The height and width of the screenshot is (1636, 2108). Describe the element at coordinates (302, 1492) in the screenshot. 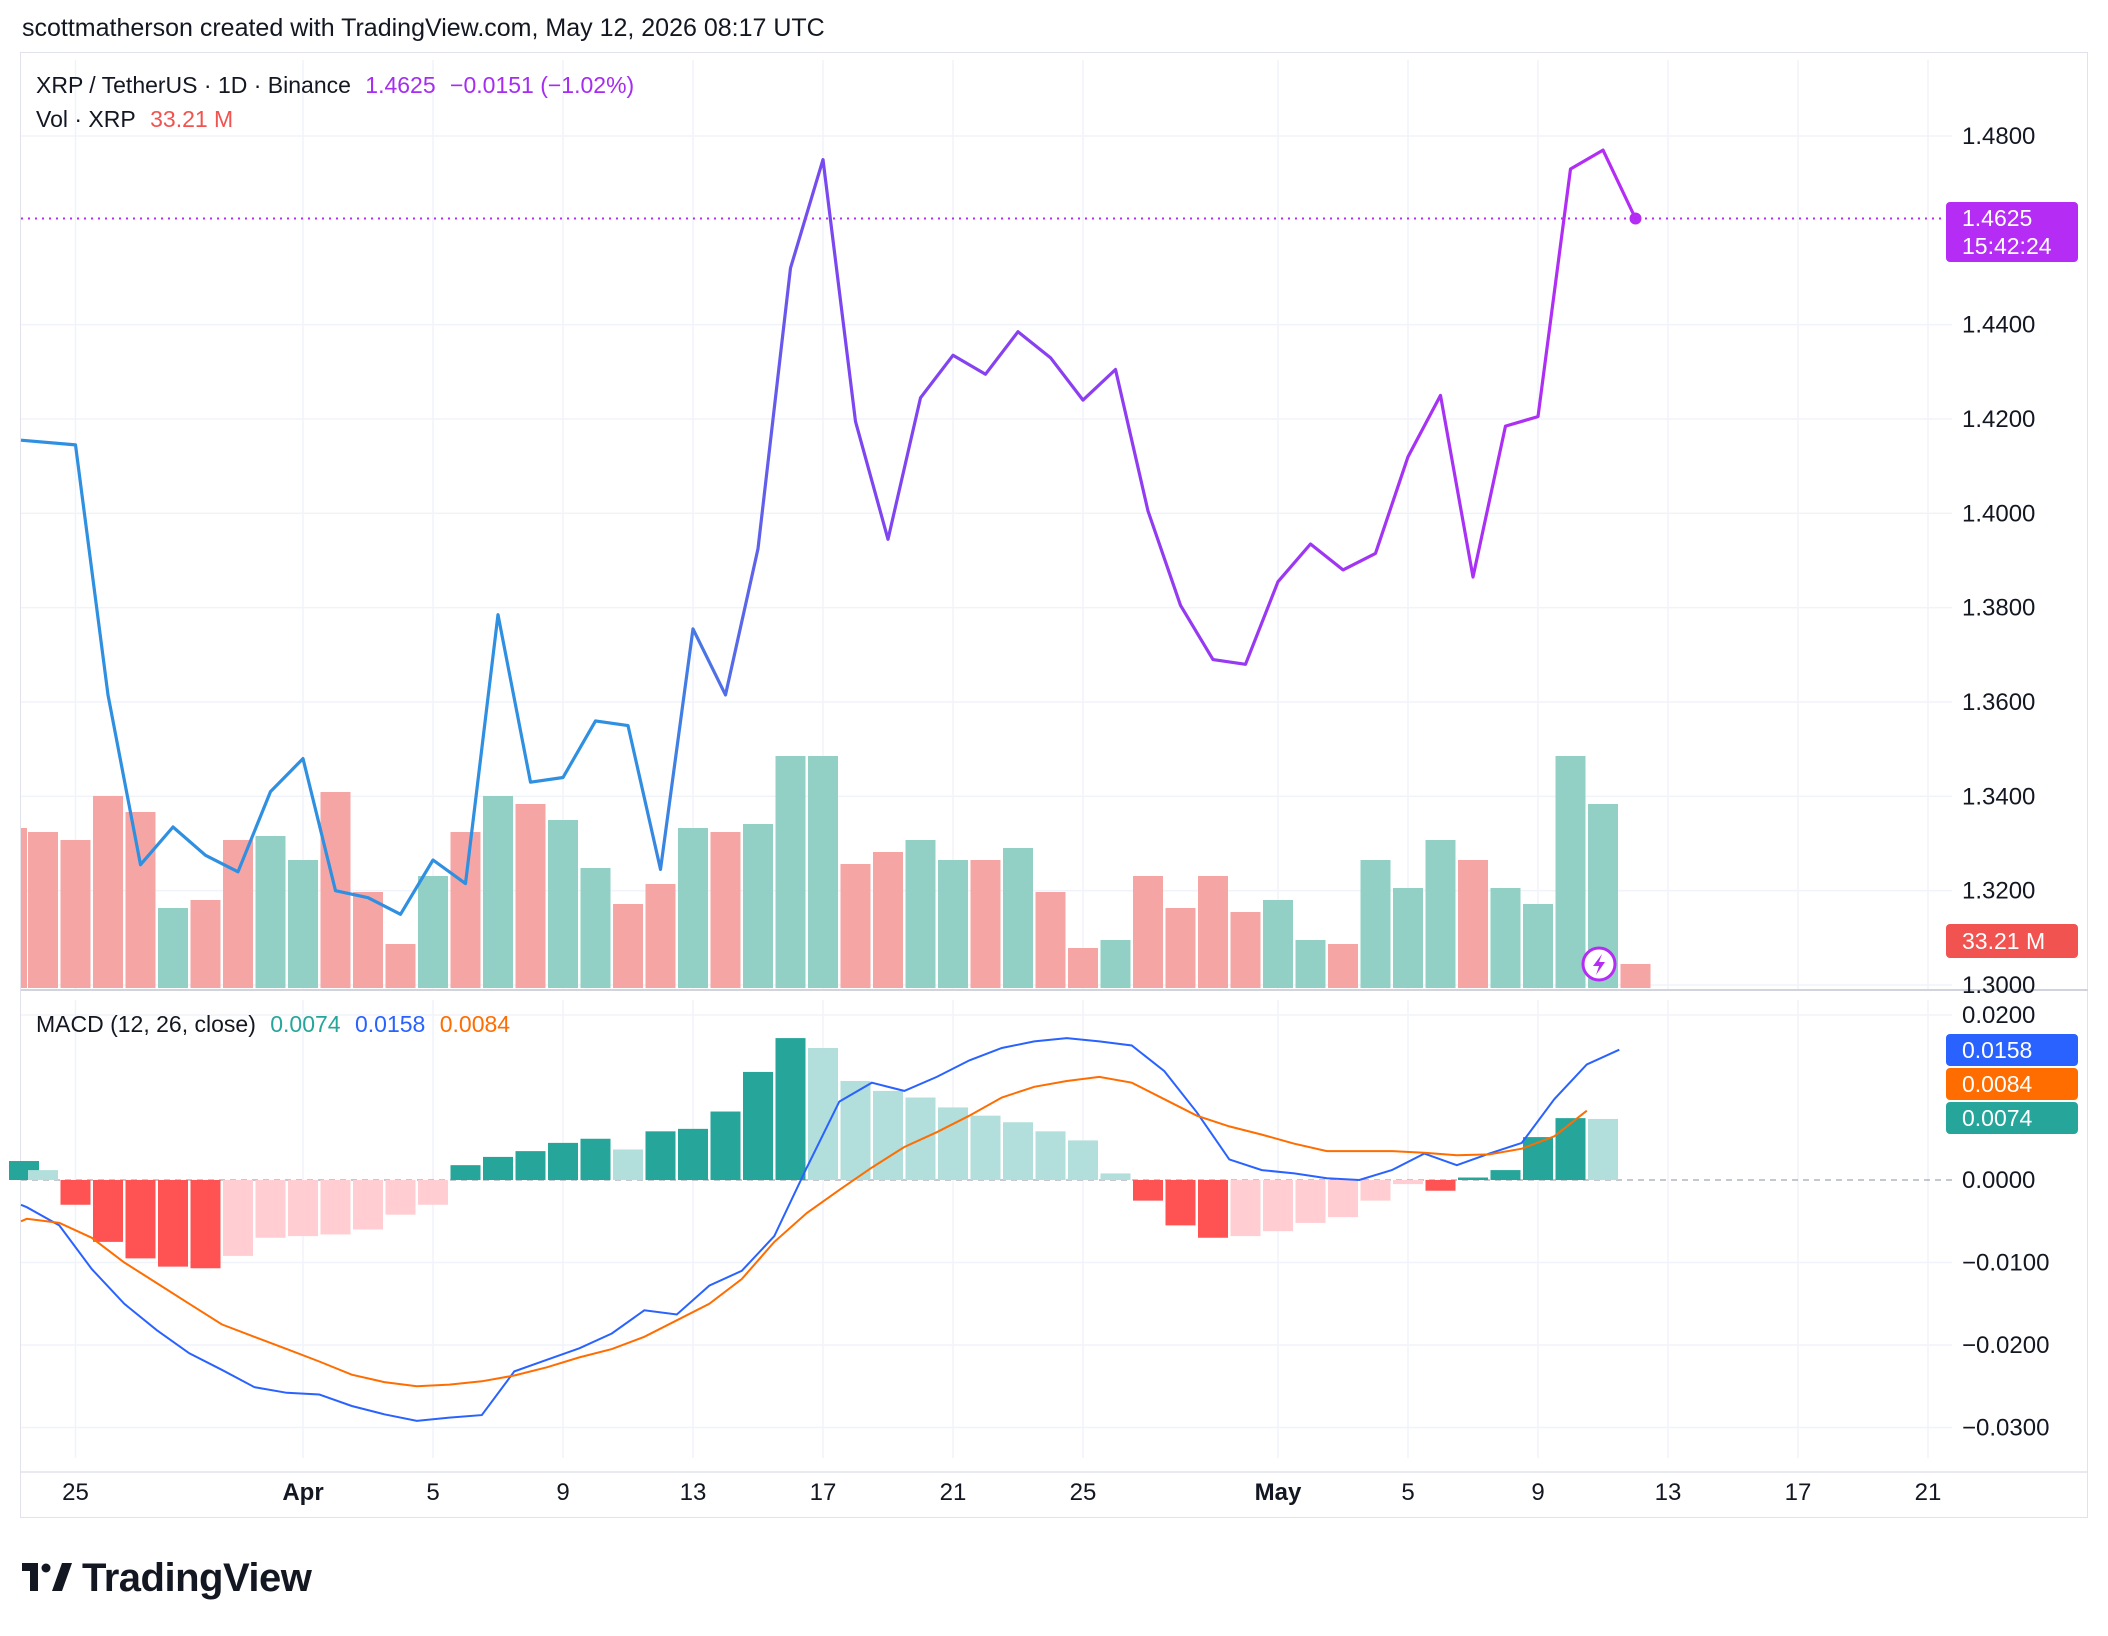

I see `time-axis-label: Apr` at that location.